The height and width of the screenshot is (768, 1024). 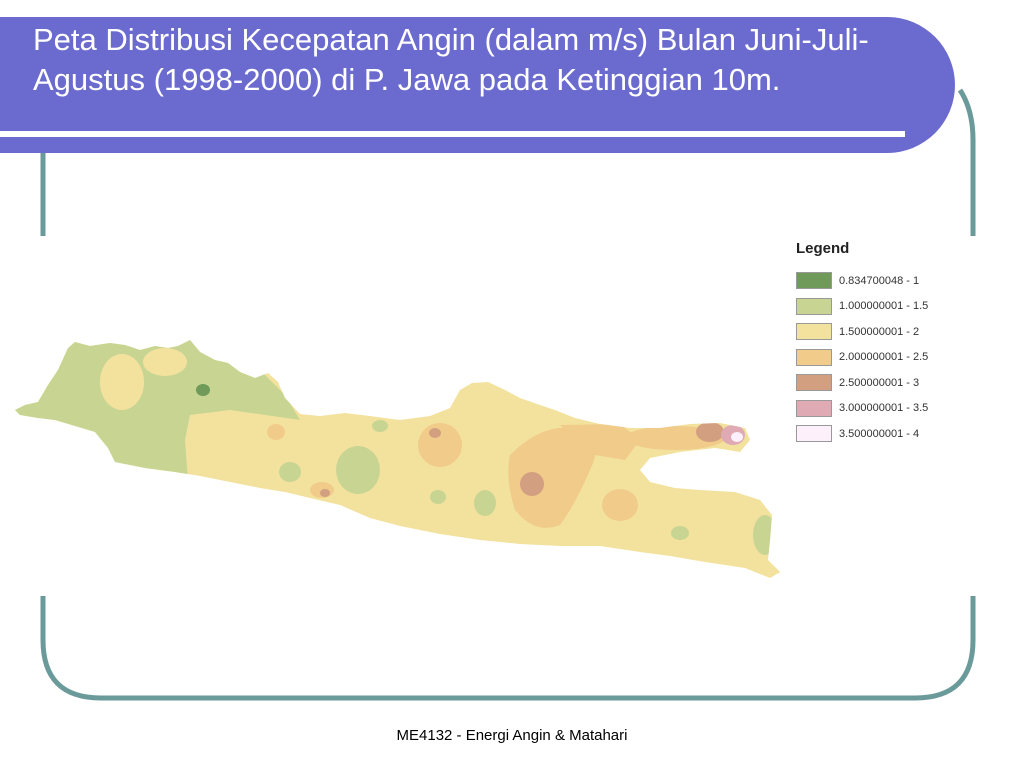 I want to click on legend-item: 0.834700048 - 1, so click(x=906, y=281).